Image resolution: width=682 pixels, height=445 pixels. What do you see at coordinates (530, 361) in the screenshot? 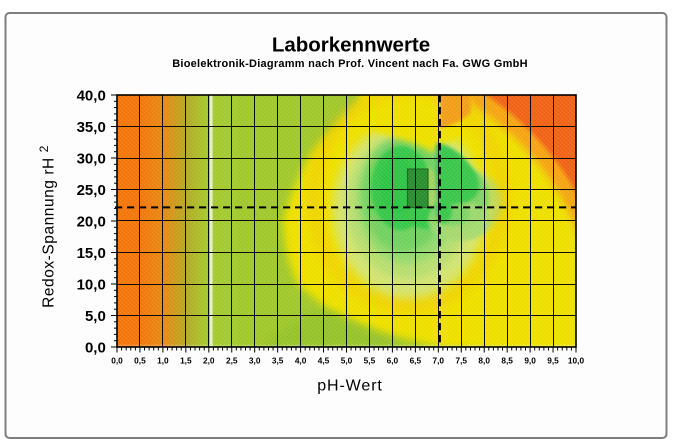
I see `svg-text: 9,0` at bounding box center [530, 361].